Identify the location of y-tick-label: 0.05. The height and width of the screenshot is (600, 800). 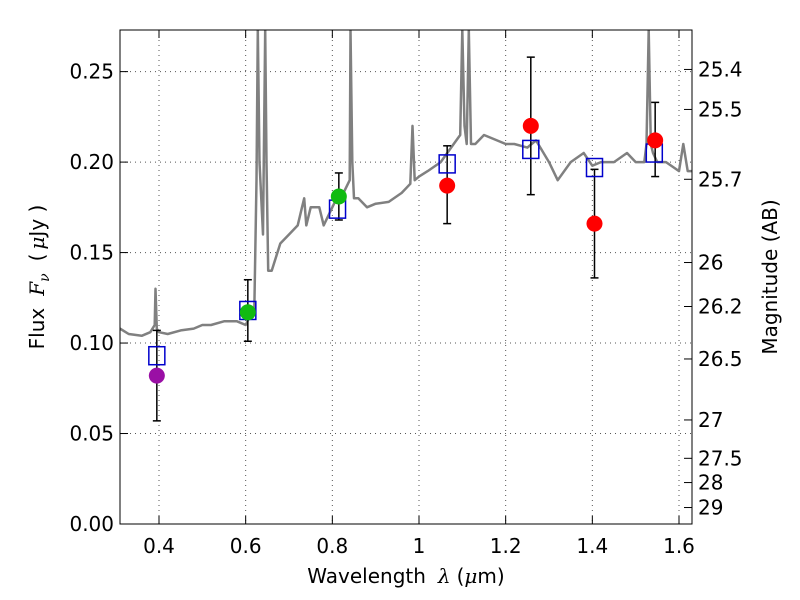
(91, 434).